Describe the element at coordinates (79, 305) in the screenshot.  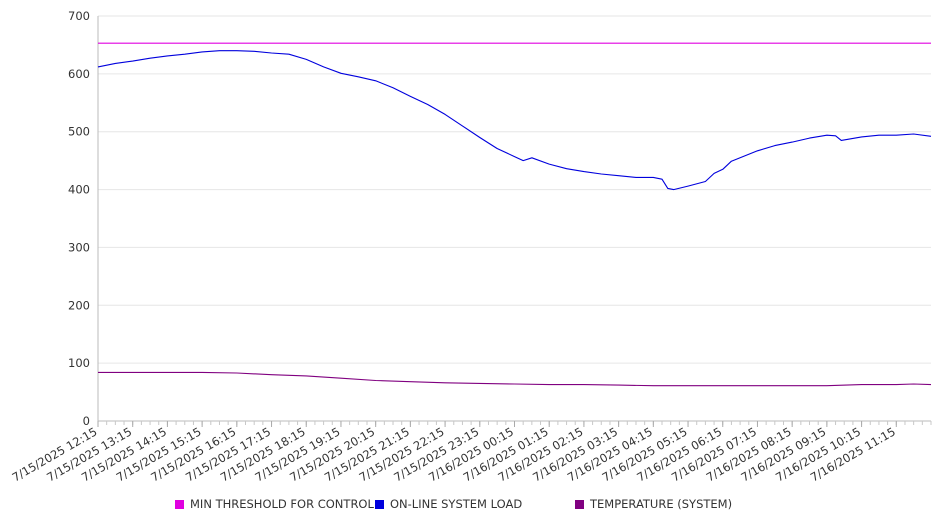
I see `y-tick-label: 200` at that location.